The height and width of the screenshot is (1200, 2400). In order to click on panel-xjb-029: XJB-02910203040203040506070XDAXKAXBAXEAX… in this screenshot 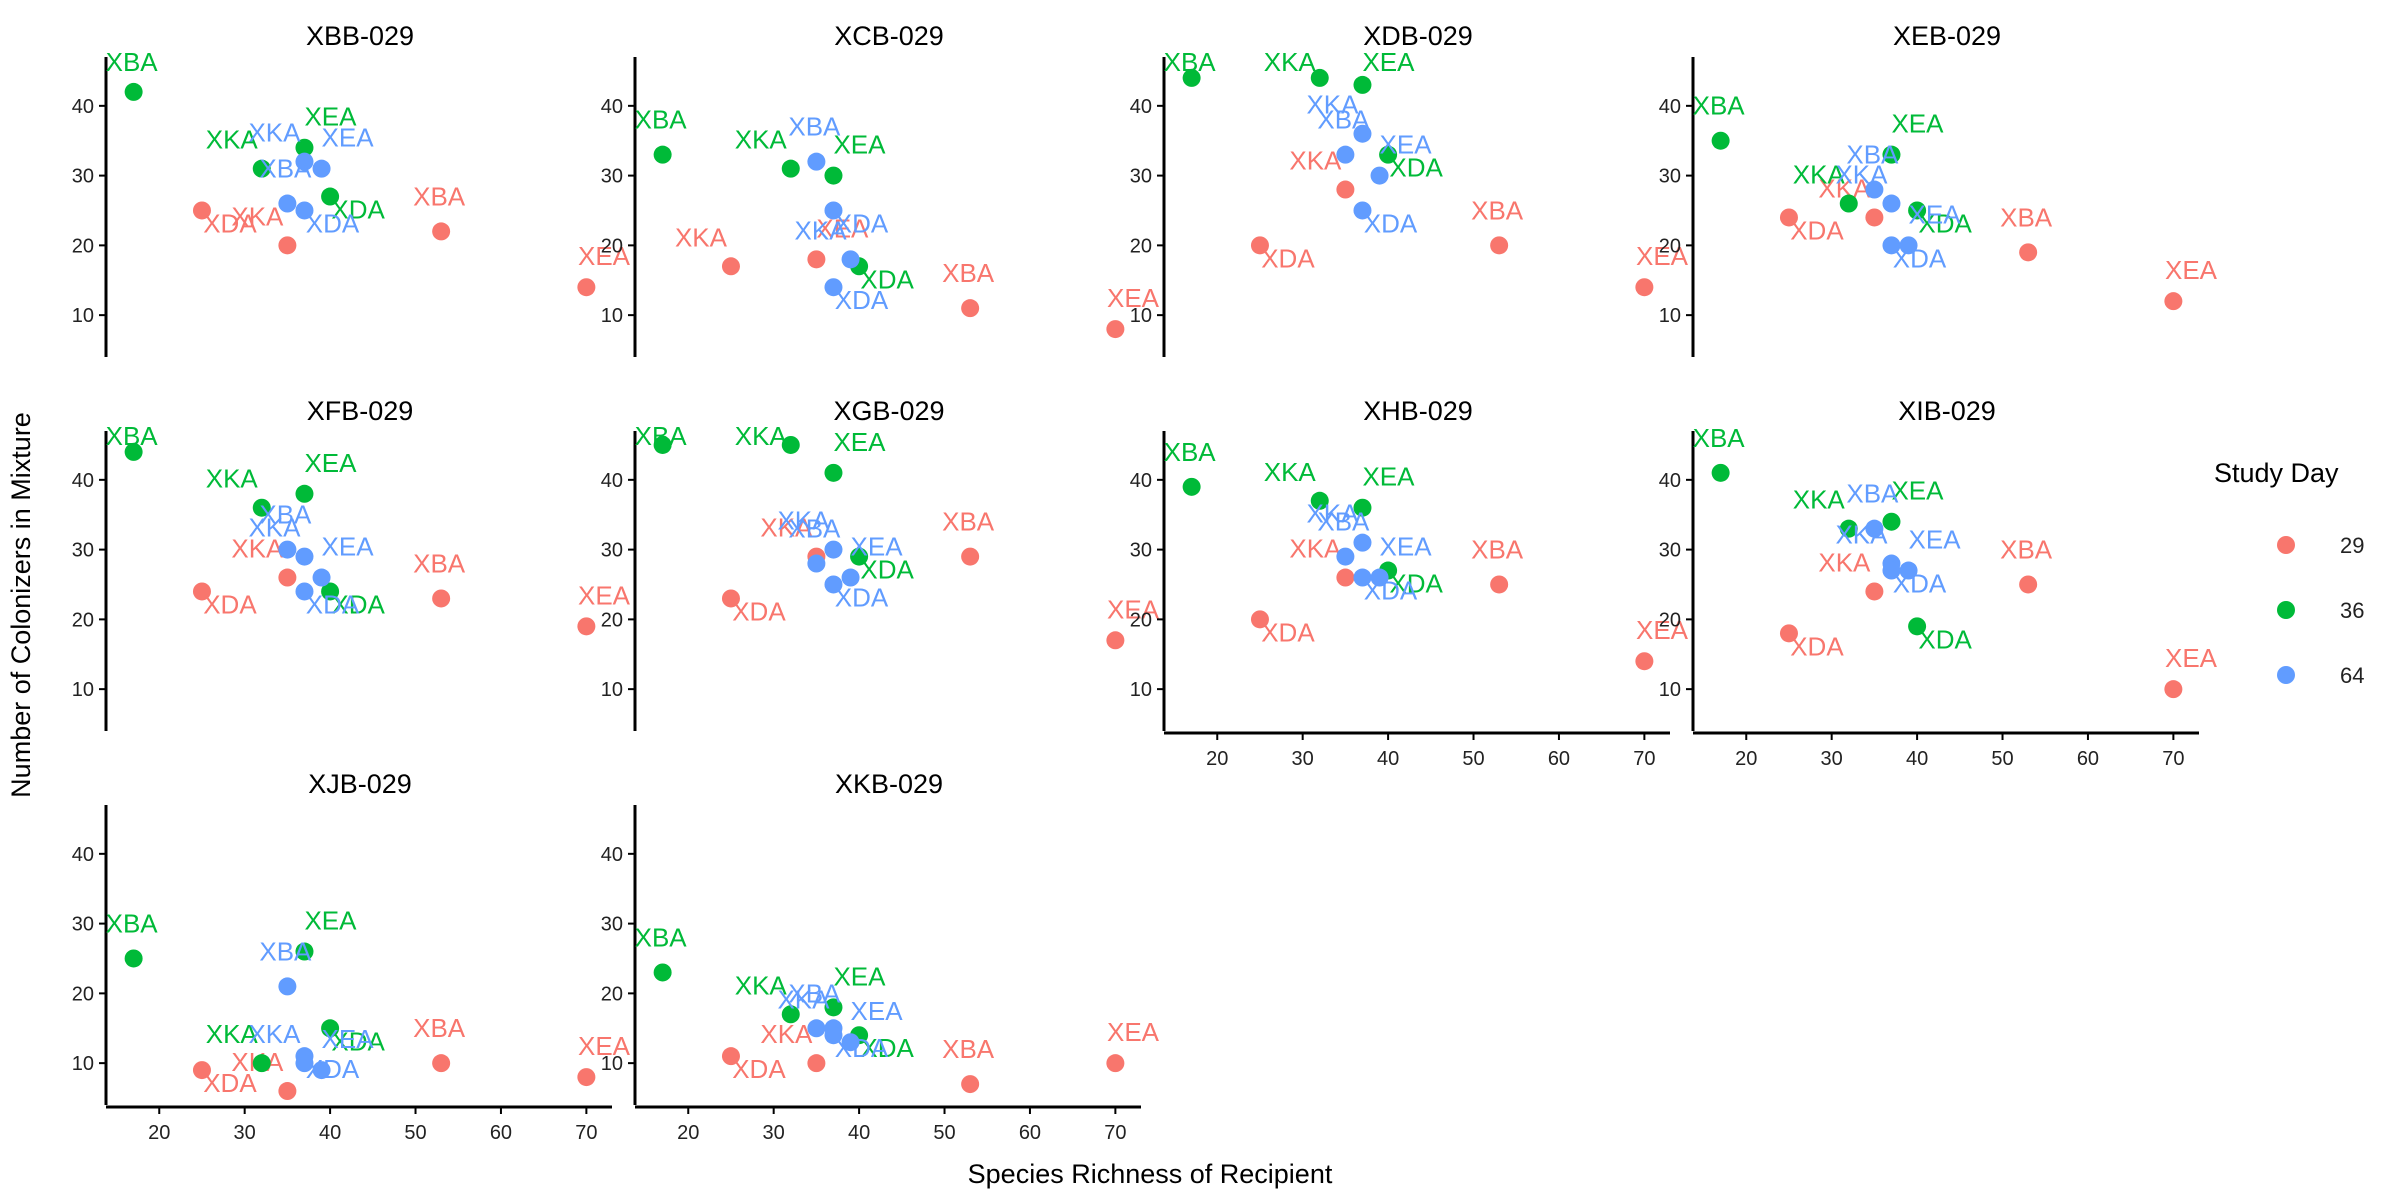, I will do `click(351, 956)`.